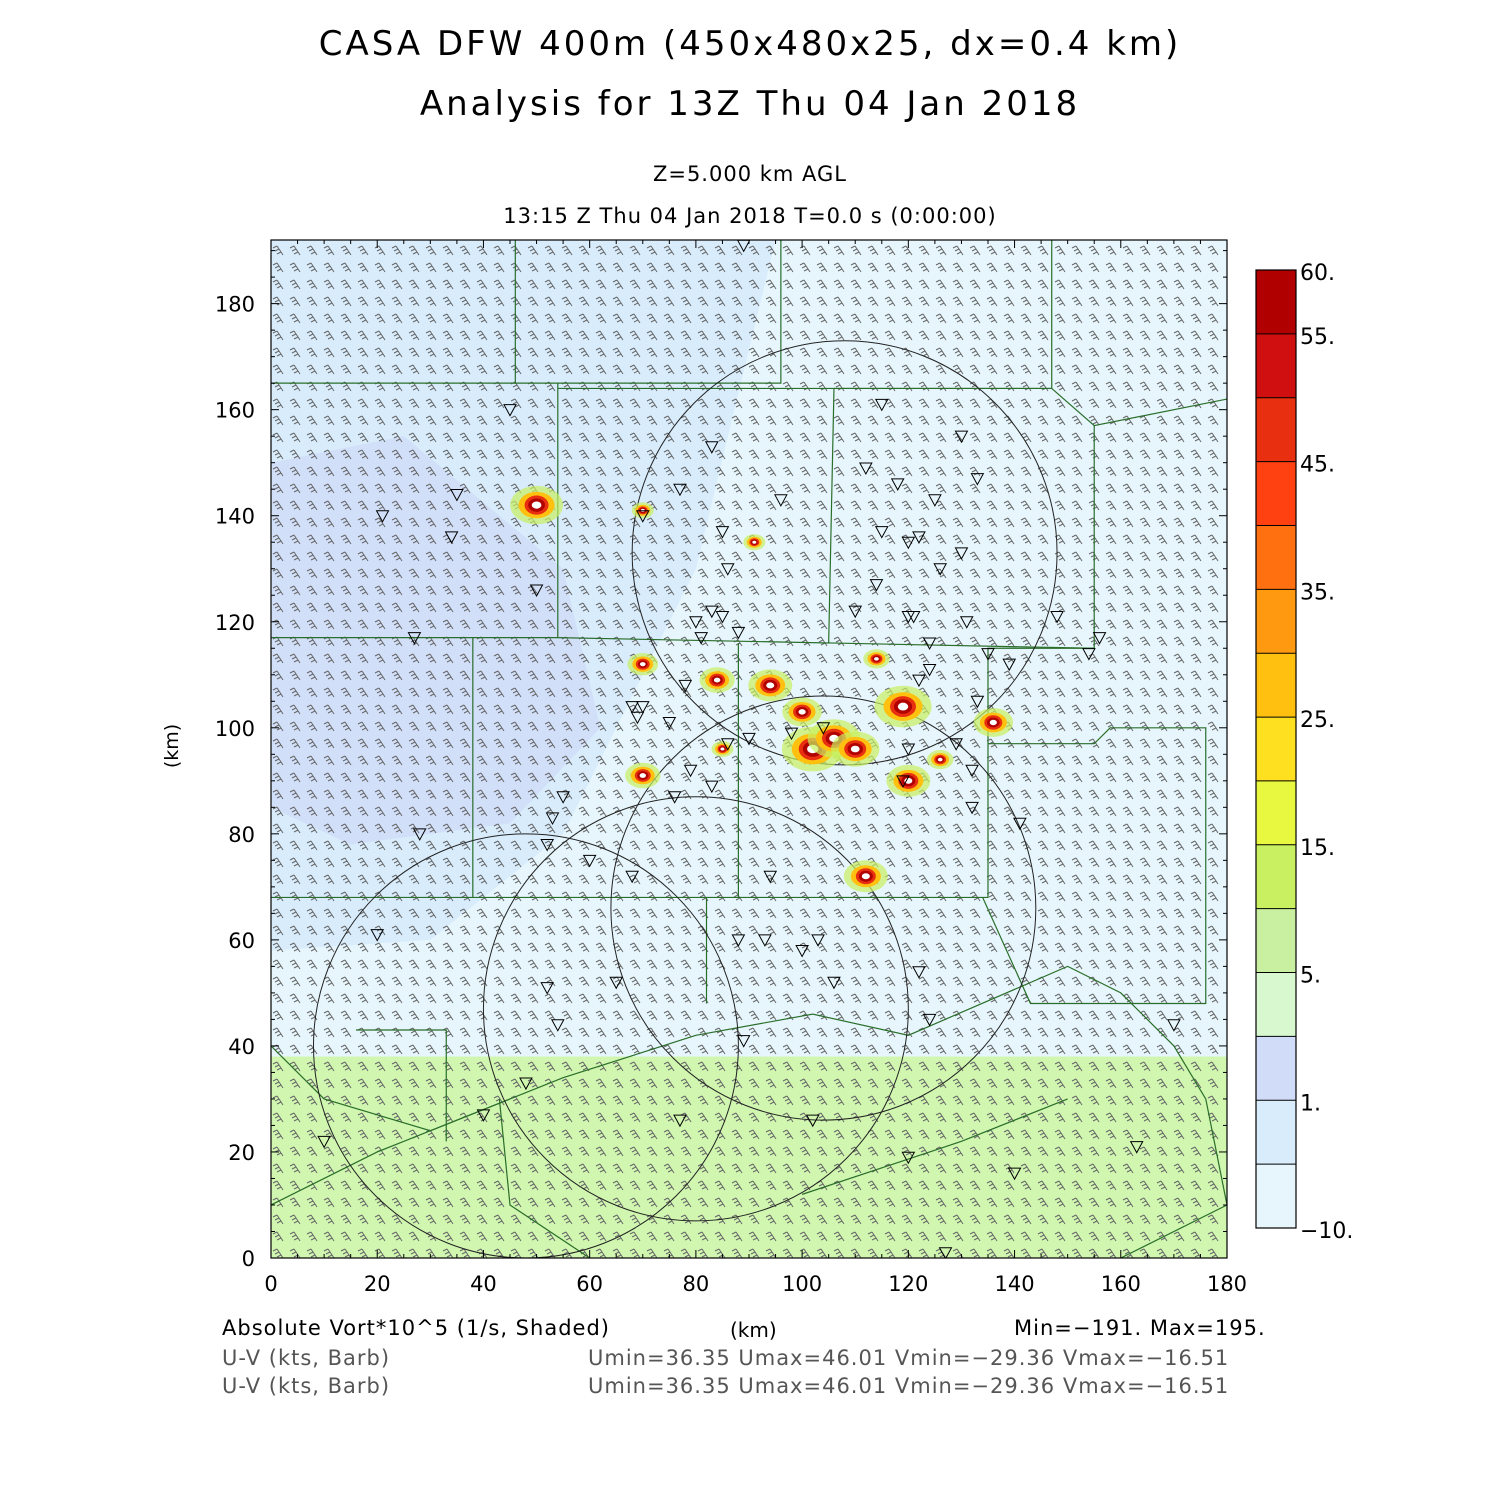  Describe the element at coordinates (750, 44) in the screenshot. I see `chart-title: CASA DFW 400m (450x480x25, dx=0.4 km)` at that location.